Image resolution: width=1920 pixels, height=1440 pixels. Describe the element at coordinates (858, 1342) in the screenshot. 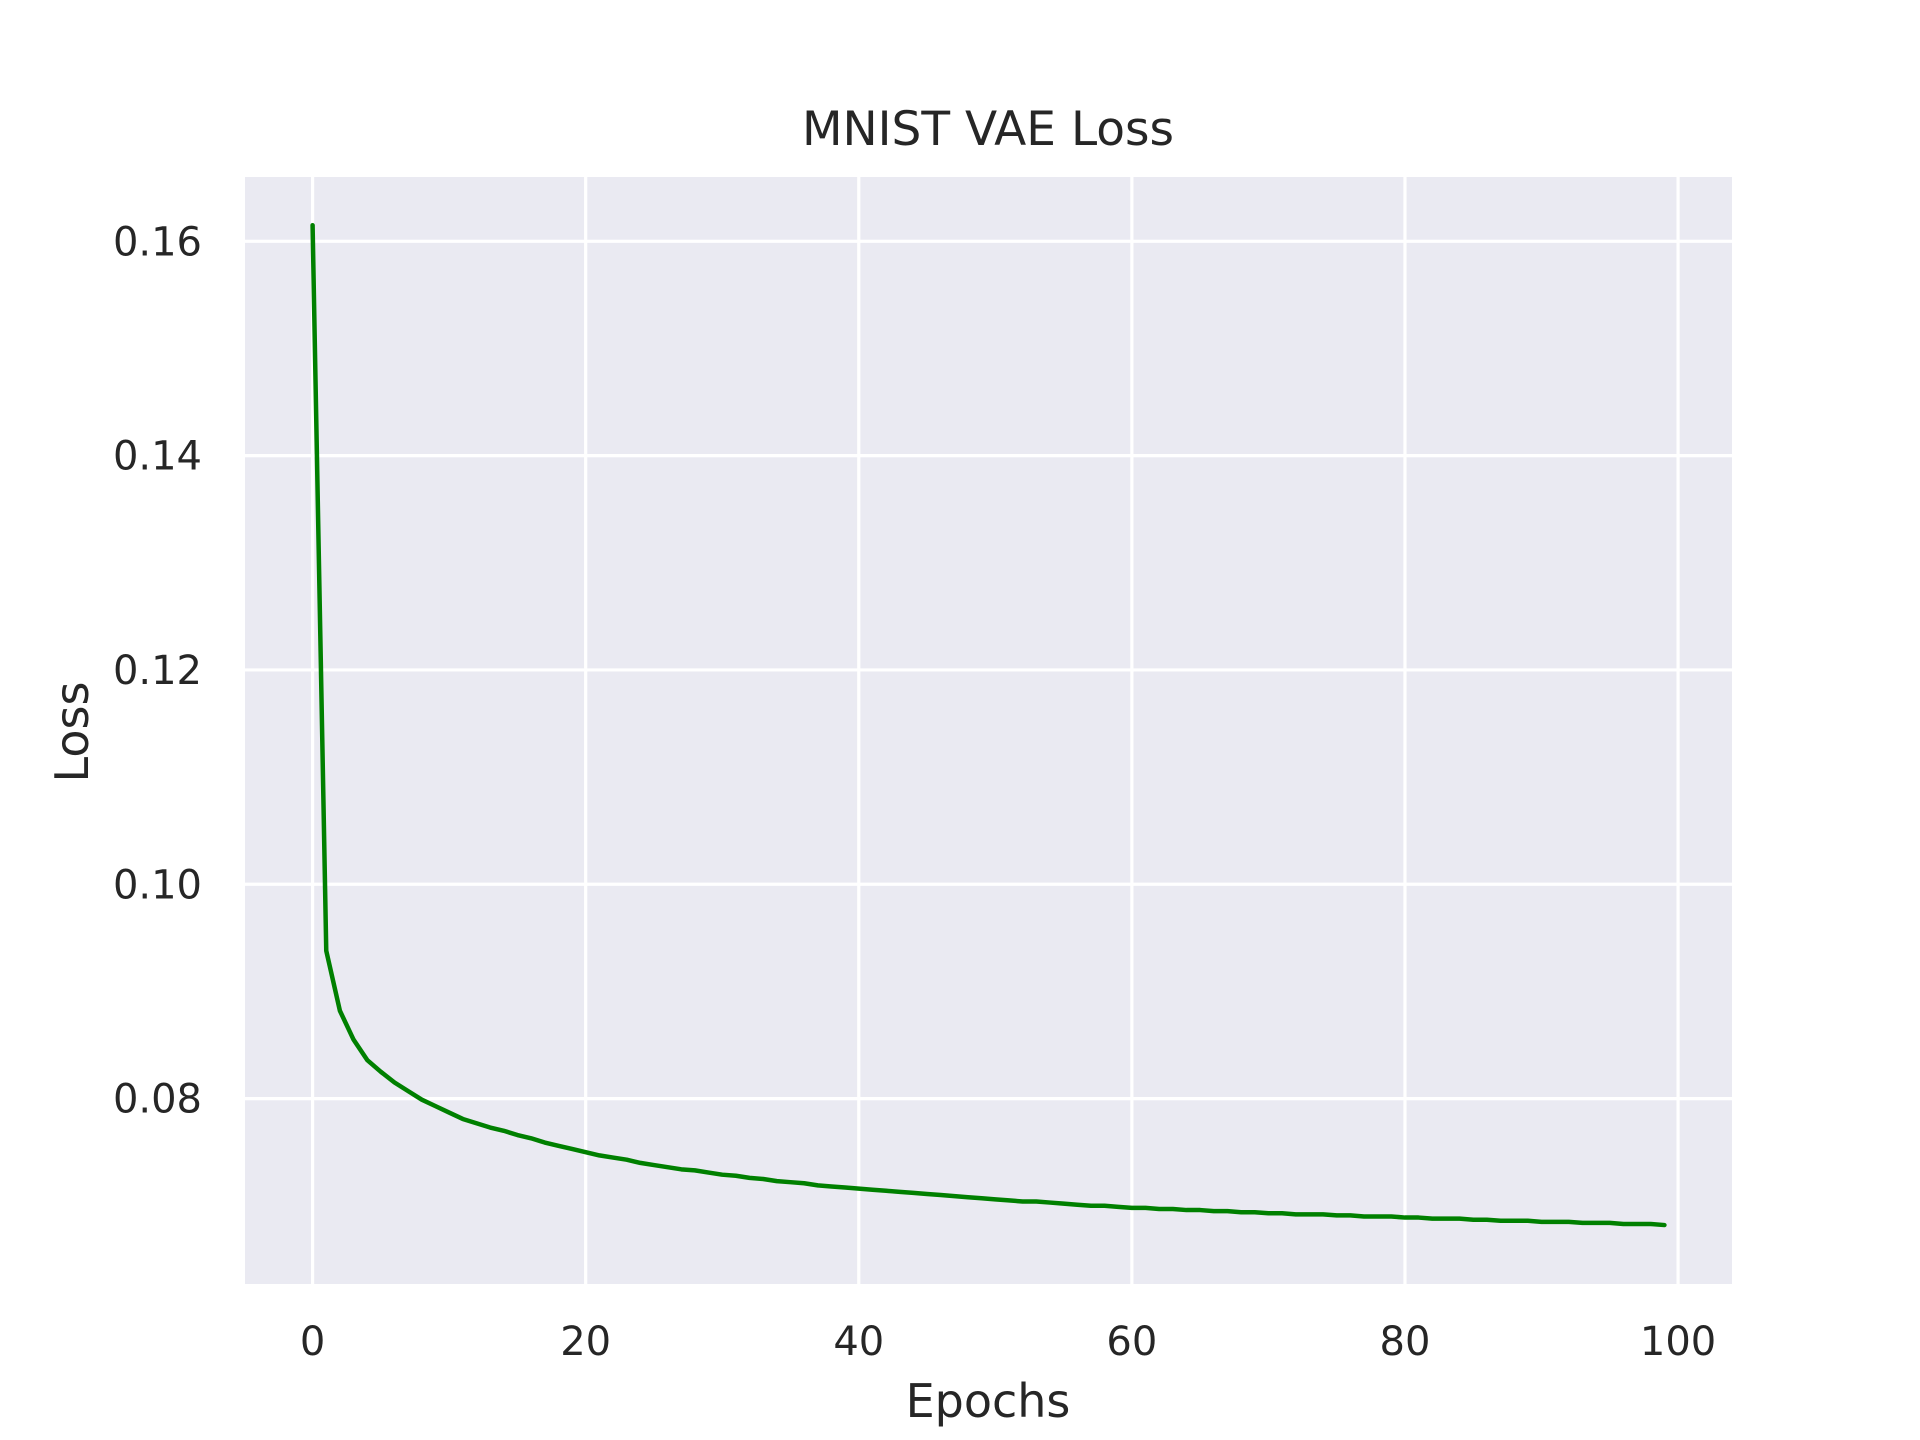

I see `x-tick-label: 40` at that location.